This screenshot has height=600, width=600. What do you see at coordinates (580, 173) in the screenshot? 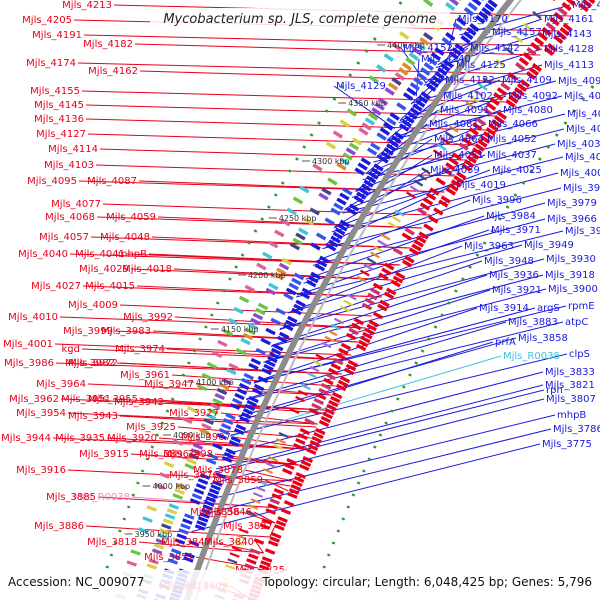
I see `gene-label-right: Mjls_4005` at bounding box center [580, 173].